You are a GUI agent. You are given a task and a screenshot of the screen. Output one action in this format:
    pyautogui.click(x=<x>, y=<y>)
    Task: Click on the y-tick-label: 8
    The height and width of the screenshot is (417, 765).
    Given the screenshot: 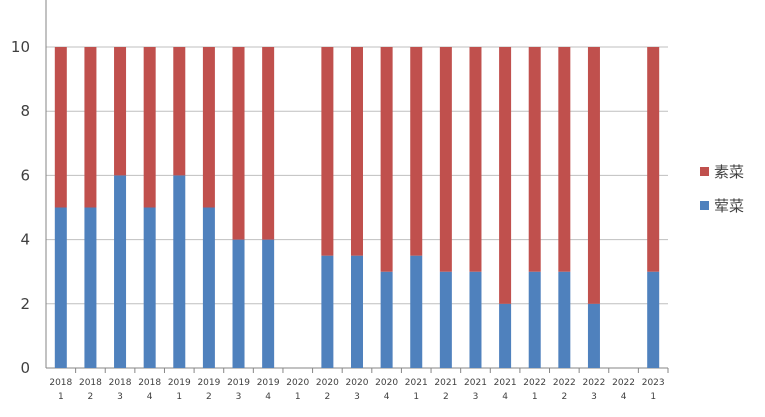 What is the action you would take?
    pyautogui.click(x=25, y=111)
    